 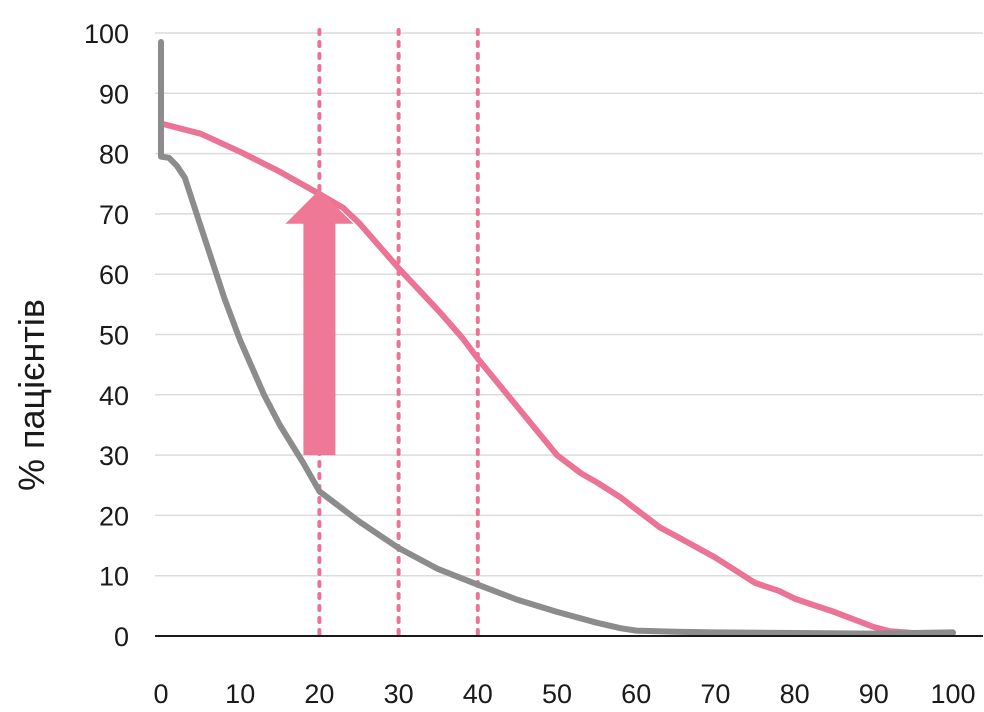 I want to click on x-tick-label: 30, so click(x=399, y=694).